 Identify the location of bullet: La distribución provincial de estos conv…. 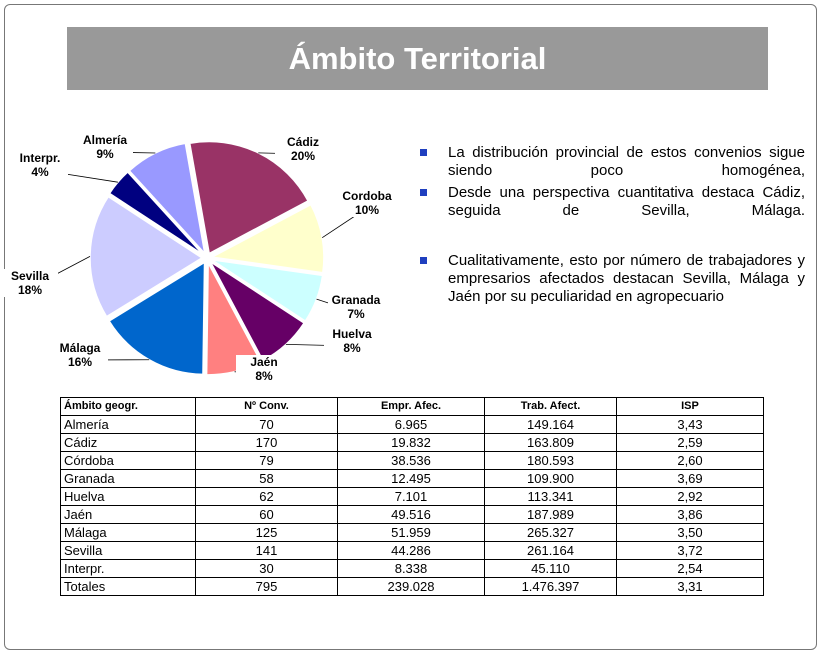
(612, 162).